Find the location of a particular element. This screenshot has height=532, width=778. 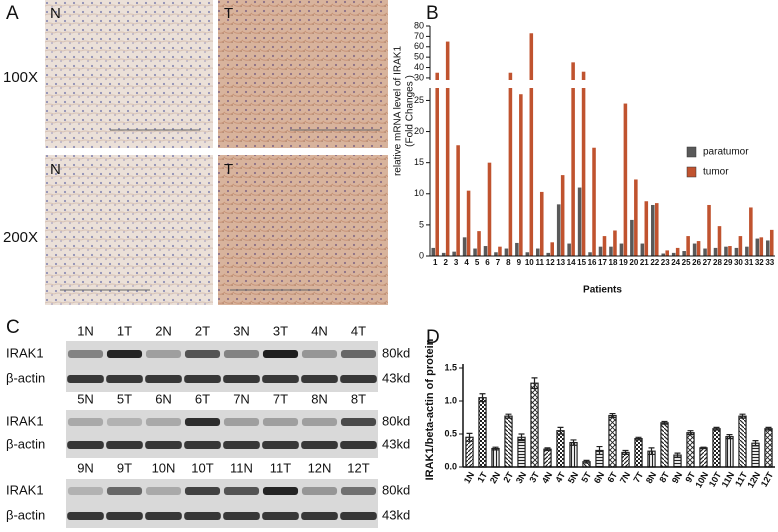

y-tick-label: 10 is located at coordinates (419, 193).